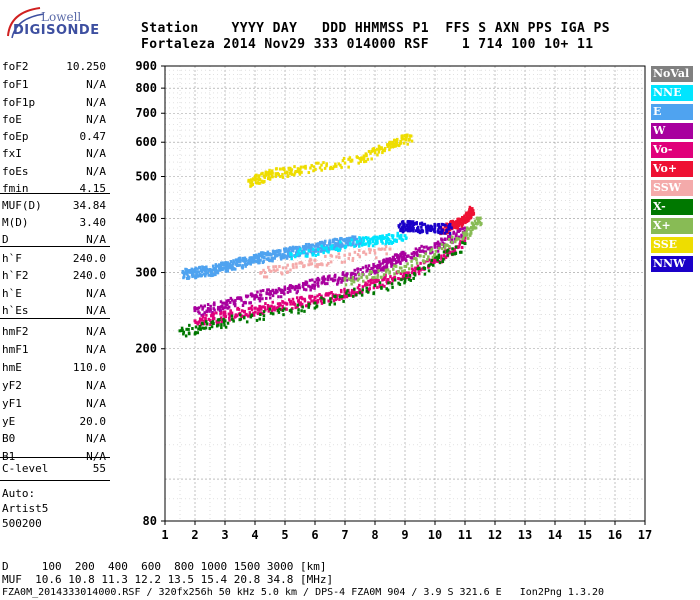 The width and height of the screenshot is (700, 600). I want to click on param-row: D N/A, so click(54, 242).